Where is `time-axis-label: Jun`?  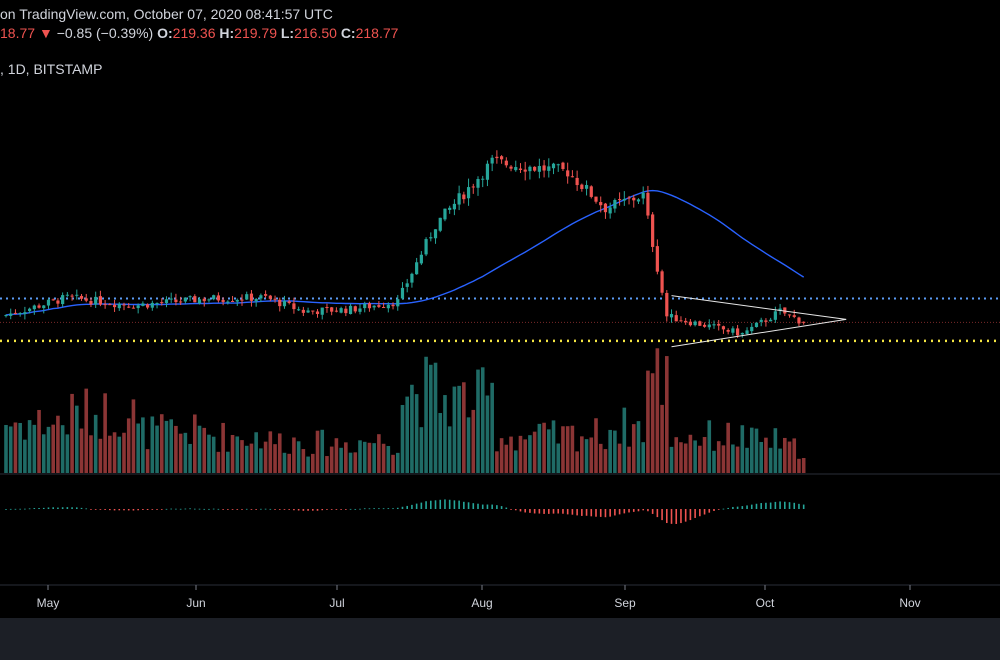 time-axis-label: Jun is located at coordinates (195, 603).